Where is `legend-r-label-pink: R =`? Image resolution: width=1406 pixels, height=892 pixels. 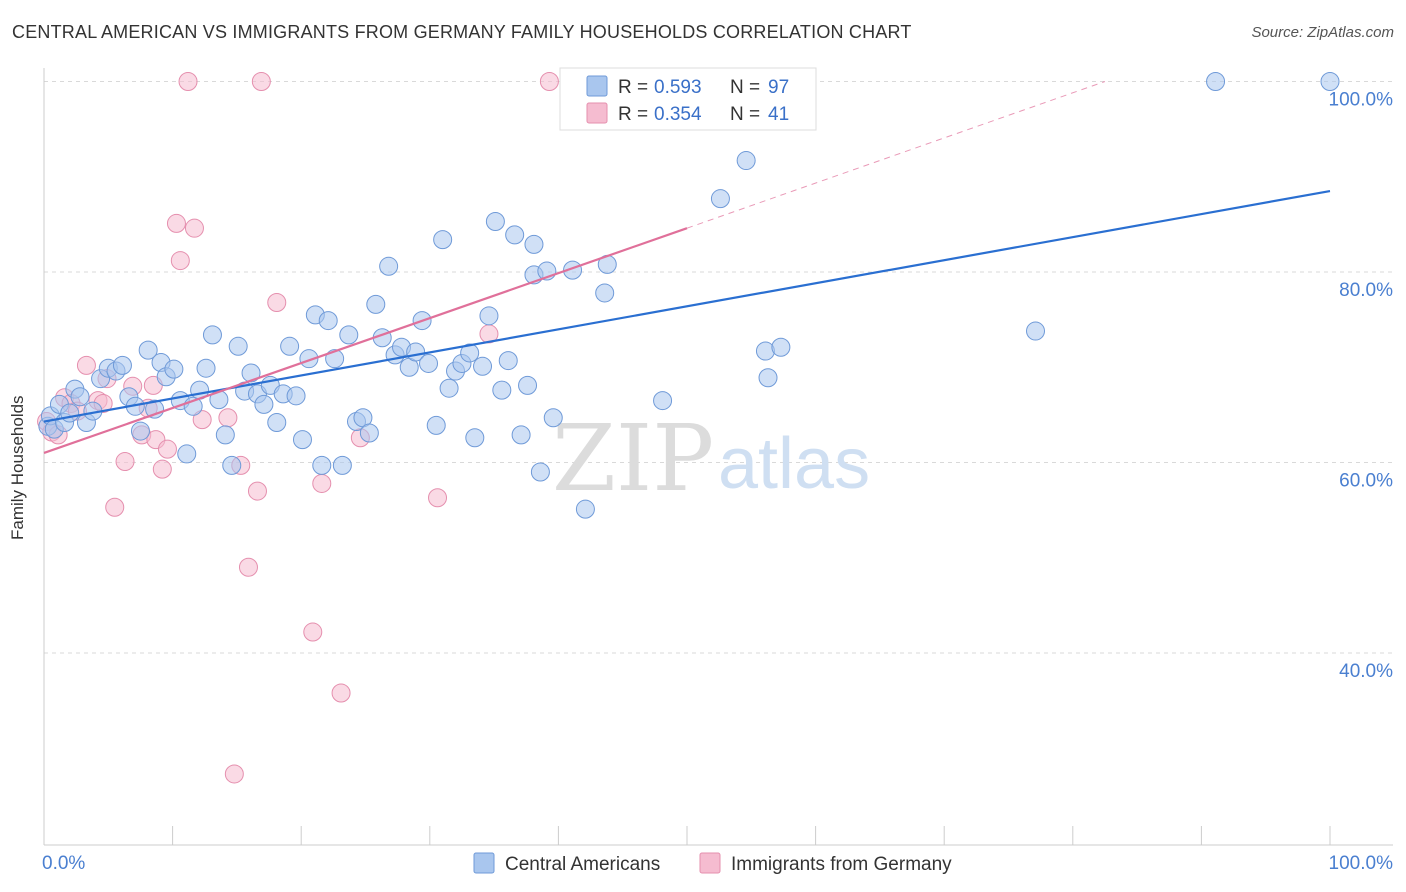 legend-r-label-pink: R = is located at coordinates (633, 114).